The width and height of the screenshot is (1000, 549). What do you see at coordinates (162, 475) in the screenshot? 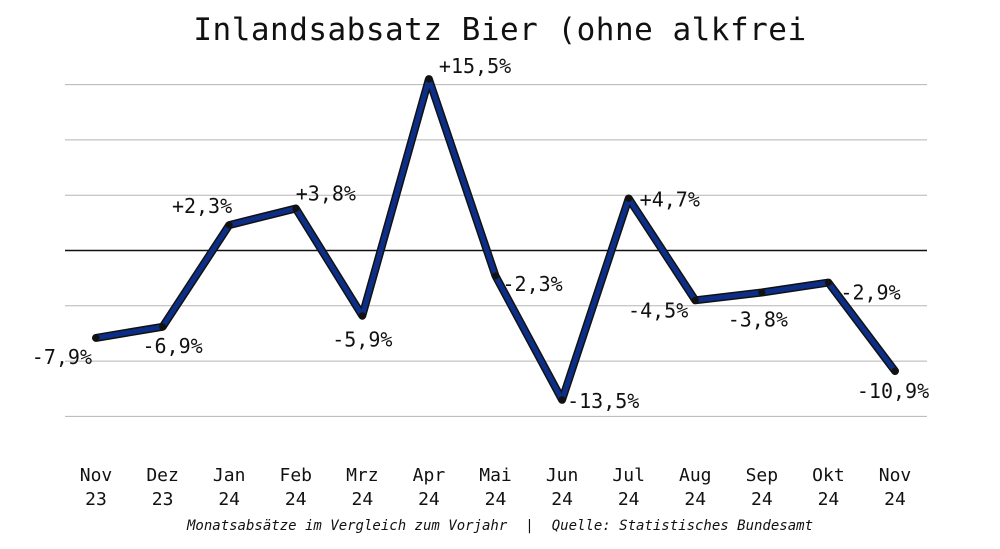
I see `x-tick-label: Dez` at bounding box center [162, 475].